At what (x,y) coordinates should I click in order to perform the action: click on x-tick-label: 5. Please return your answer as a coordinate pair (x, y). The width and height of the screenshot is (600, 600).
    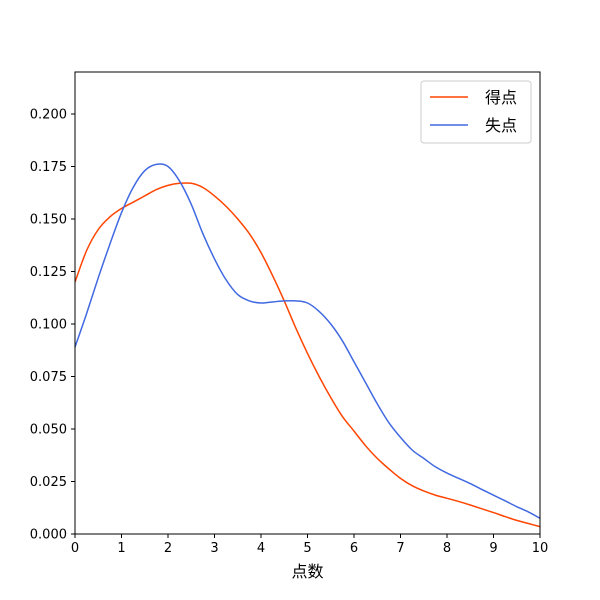
    Looking at the image, I should click on (307, 548).